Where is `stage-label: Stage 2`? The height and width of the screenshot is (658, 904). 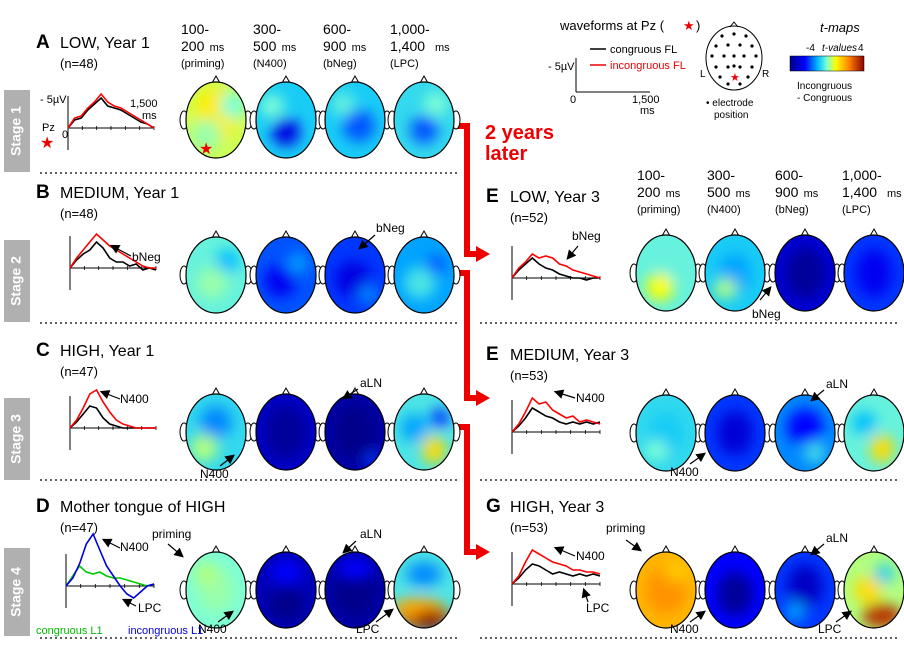 stage-label: Stage 2 is located at coordinates (16, 281).